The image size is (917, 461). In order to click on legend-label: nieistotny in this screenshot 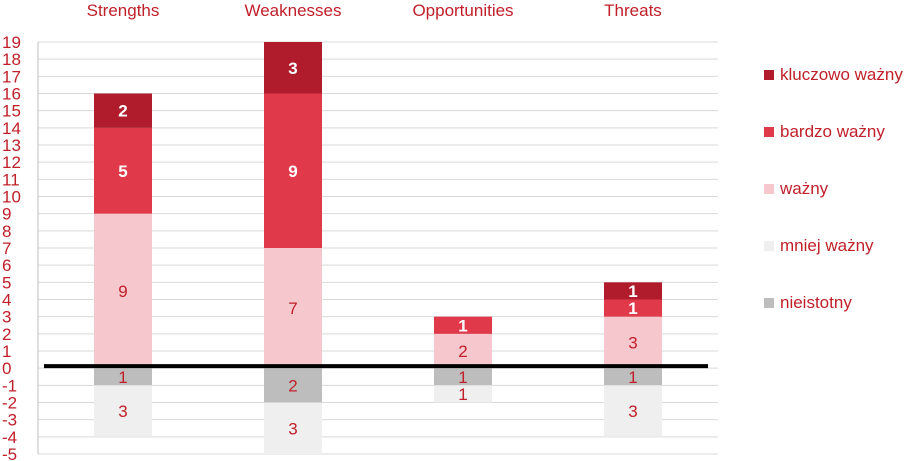, I will do `click(816, 302)`.